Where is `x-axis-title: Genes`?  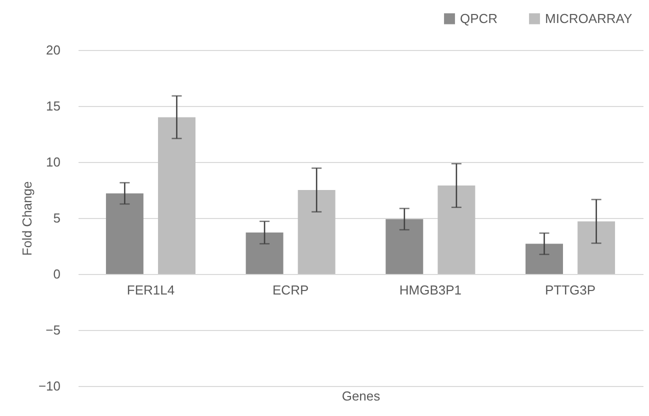
x-axis-title: Genes is located at coordinates (361, 396).